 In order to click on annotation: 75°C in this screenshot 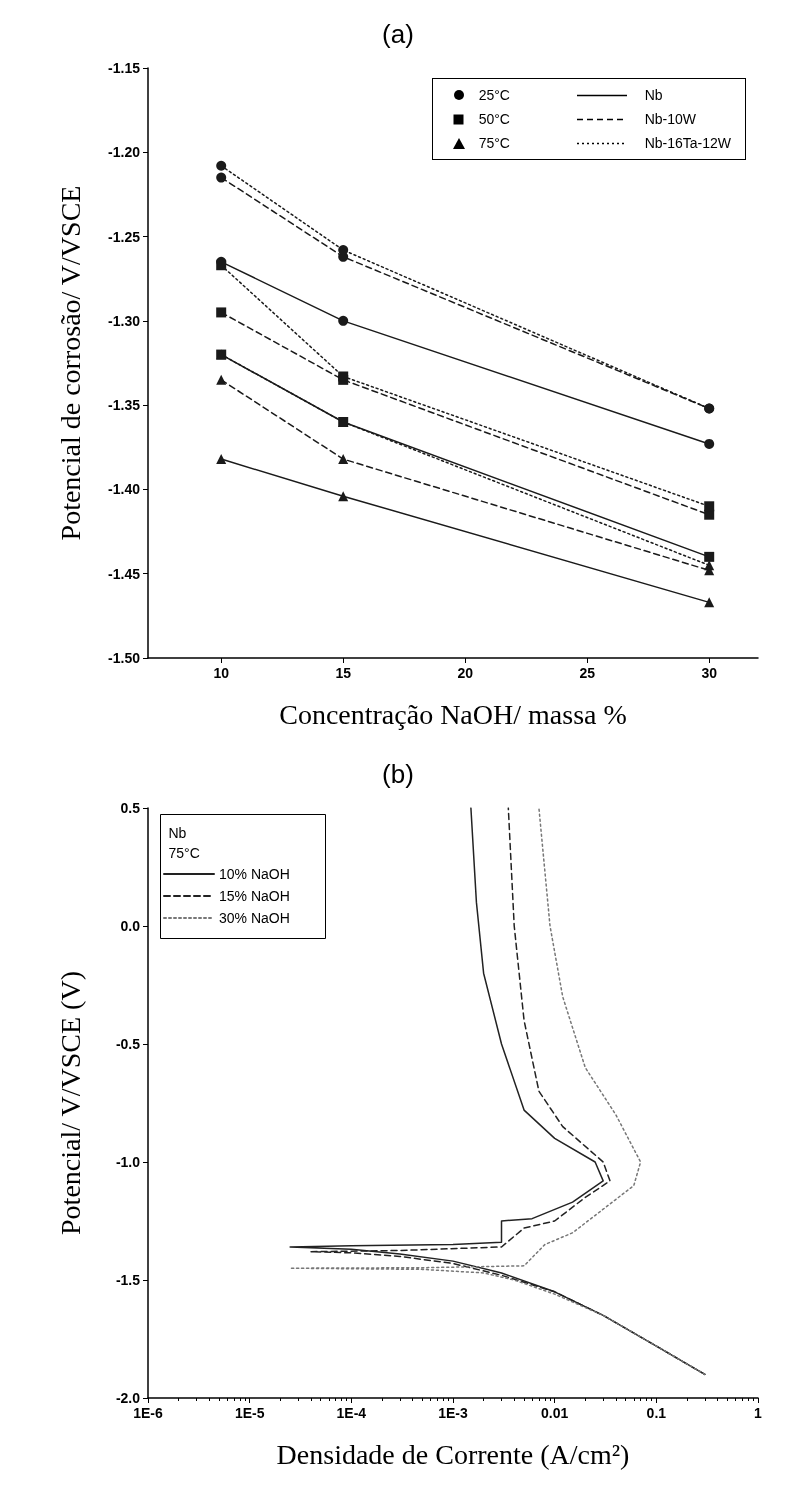, I will do `click(494, 143)`.